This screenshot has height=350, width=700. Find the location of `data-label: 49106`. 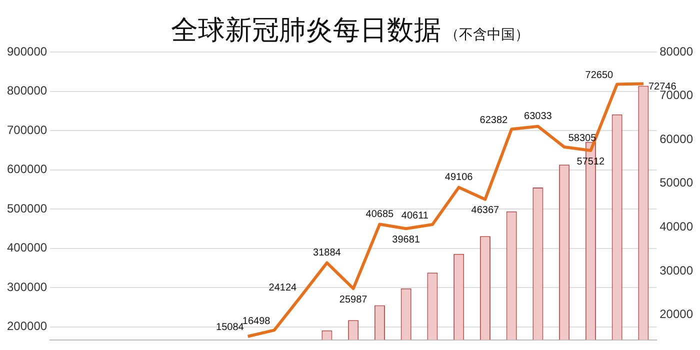

data-label: 49106 is located at coordinates (459, 178).